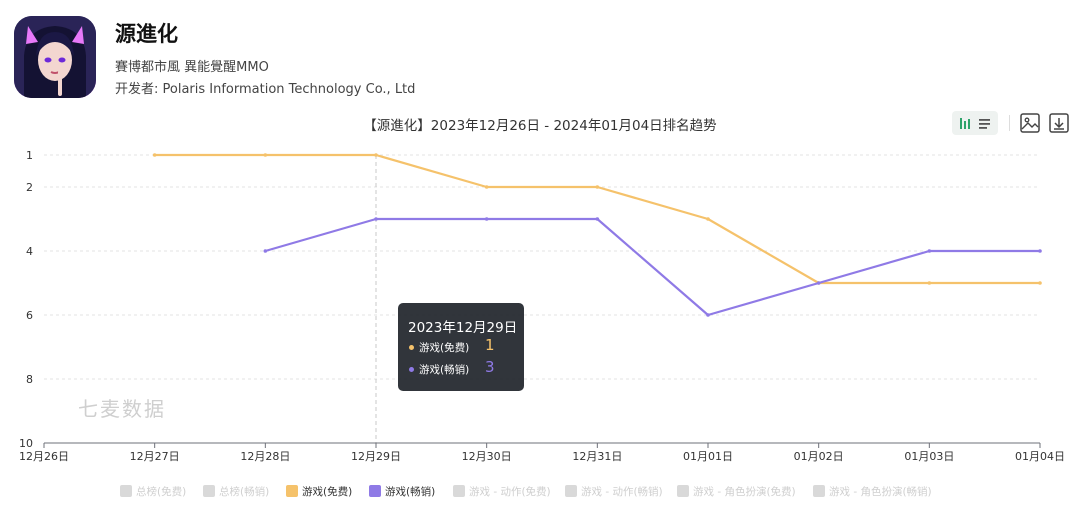 Image resolution: width=1080 pixels, height=514 pixels. What do you see at coordinates (155, 456) in the screenshot?
I see `x-tick-label: 12月27日` at bounding box center [155, 456].